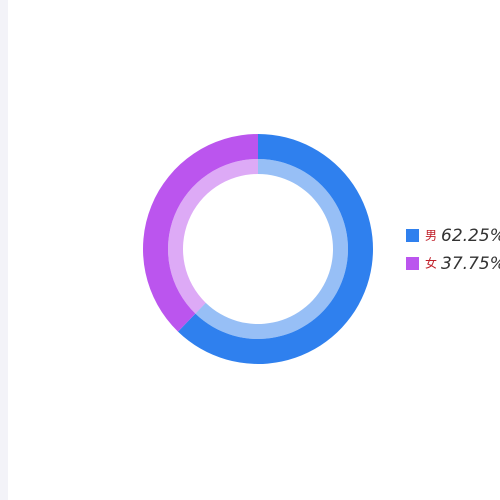 This screenshot has height=500, width=500. Describe the element at coordinates (470, 236) in the screenshot. I see `legend-value: 62.25%` at that location.